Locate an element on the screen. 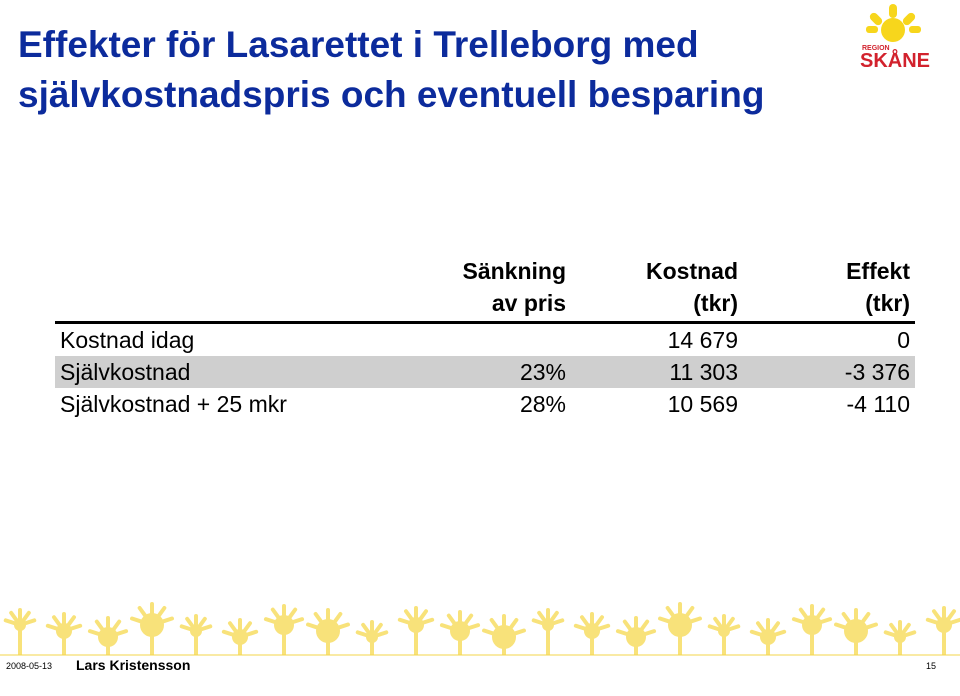 The width and height of the screenshot is (960, 696). footer-date: 2008-05-13 is located at coordinates (29, 666).